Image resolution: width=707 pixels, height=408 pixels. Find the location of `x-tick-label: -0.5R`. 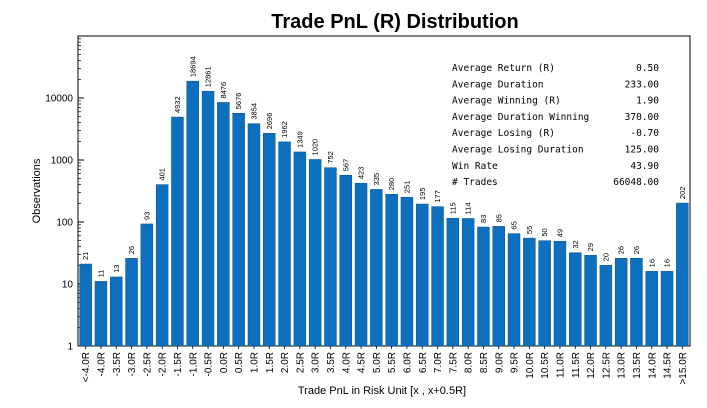

x-tick-label: -0.5R is located at coordinates (209, 364).